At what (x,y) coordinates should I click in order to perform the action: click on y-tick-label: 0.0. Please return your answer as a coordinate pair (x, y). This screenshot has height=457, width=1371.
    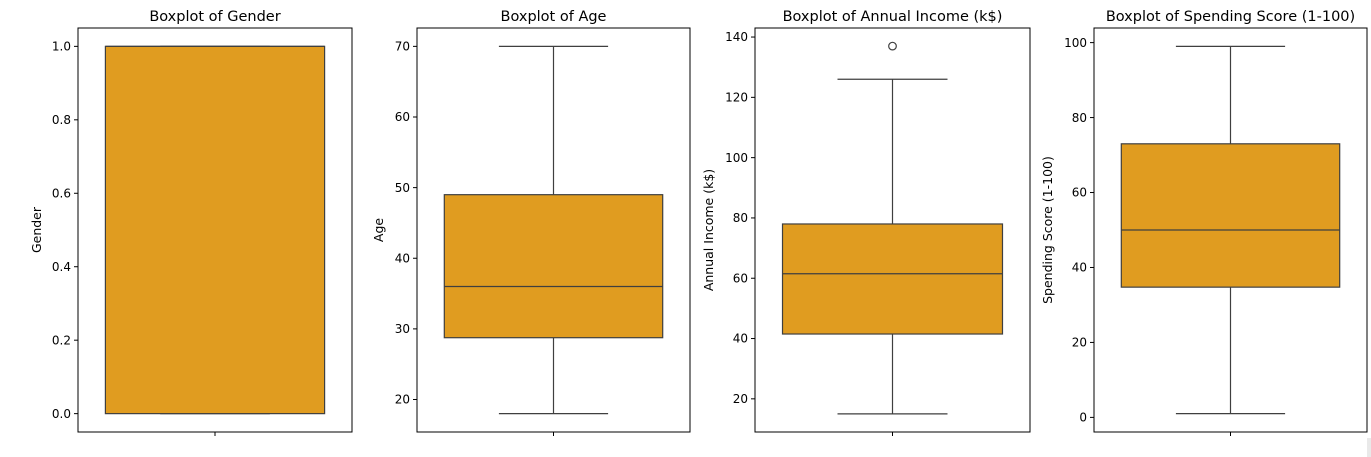
    Looking at the image, I should click on (61, 414).